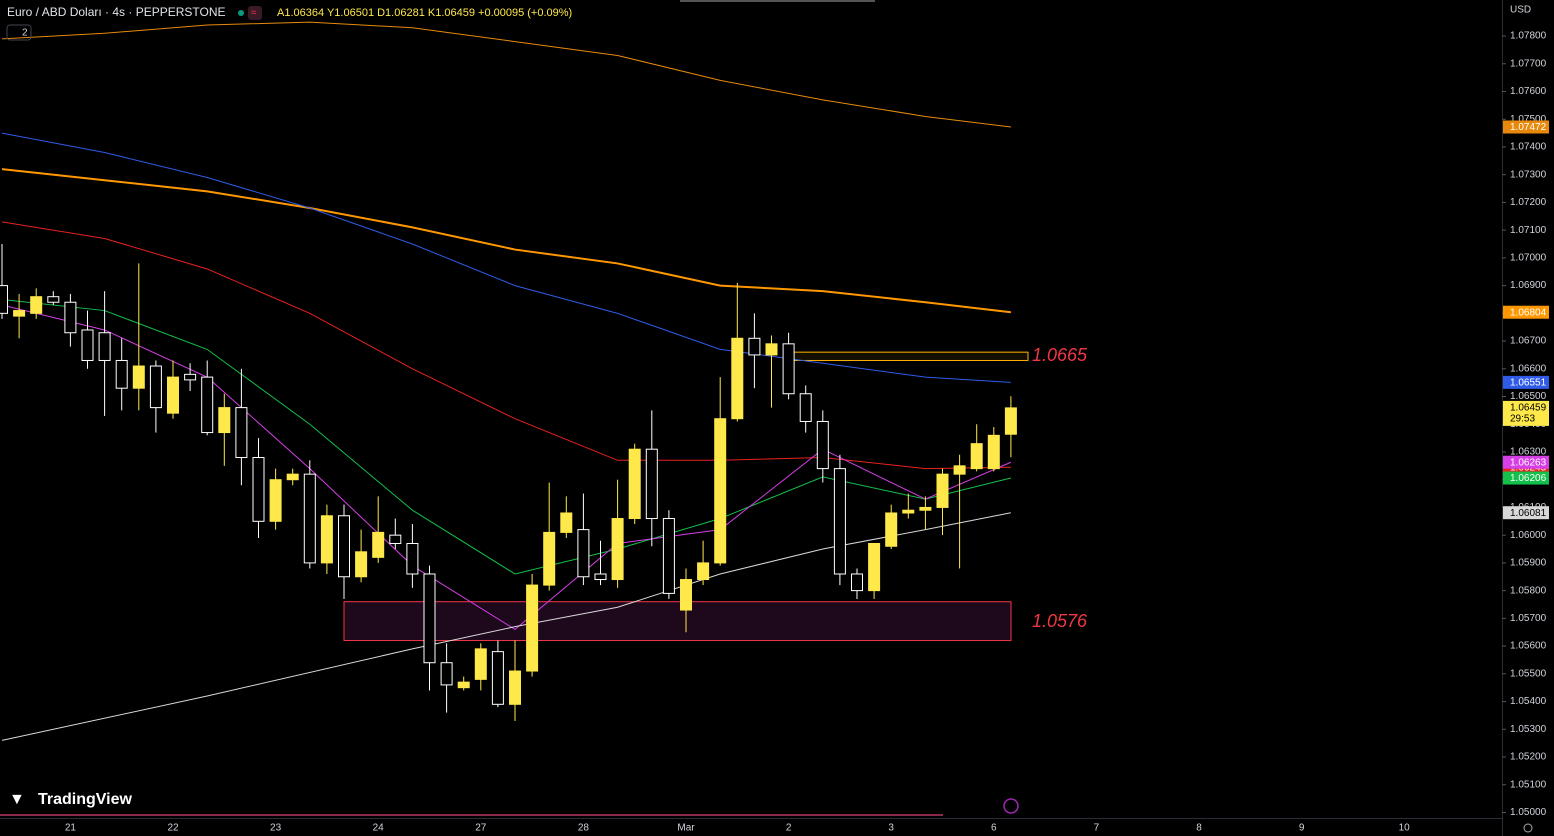 The height and width of the screenshot is (836, 1554). Describe the element at coordinates (777, 1) in the screenshot. I see `top-handle` at that location.